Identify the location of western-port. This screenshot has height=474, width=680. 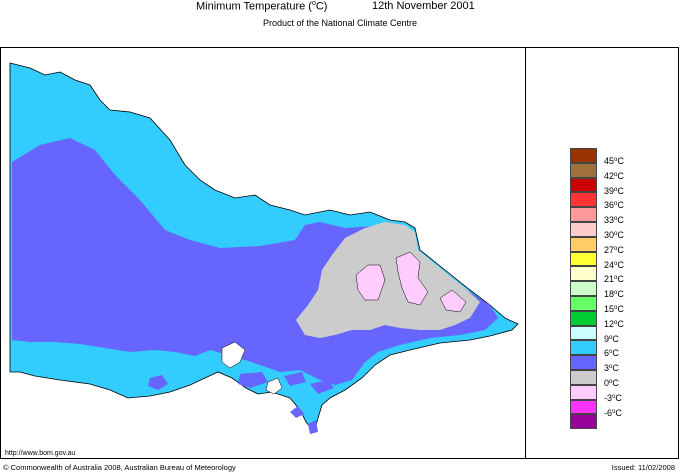
(274, 386).